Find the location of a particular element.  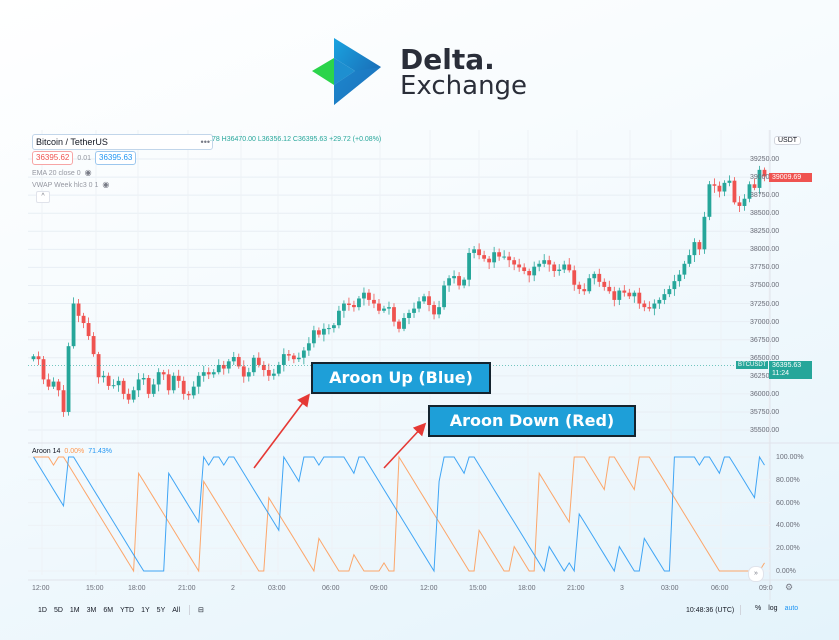

range-1d: 1D is located at coordinates (42, 610).